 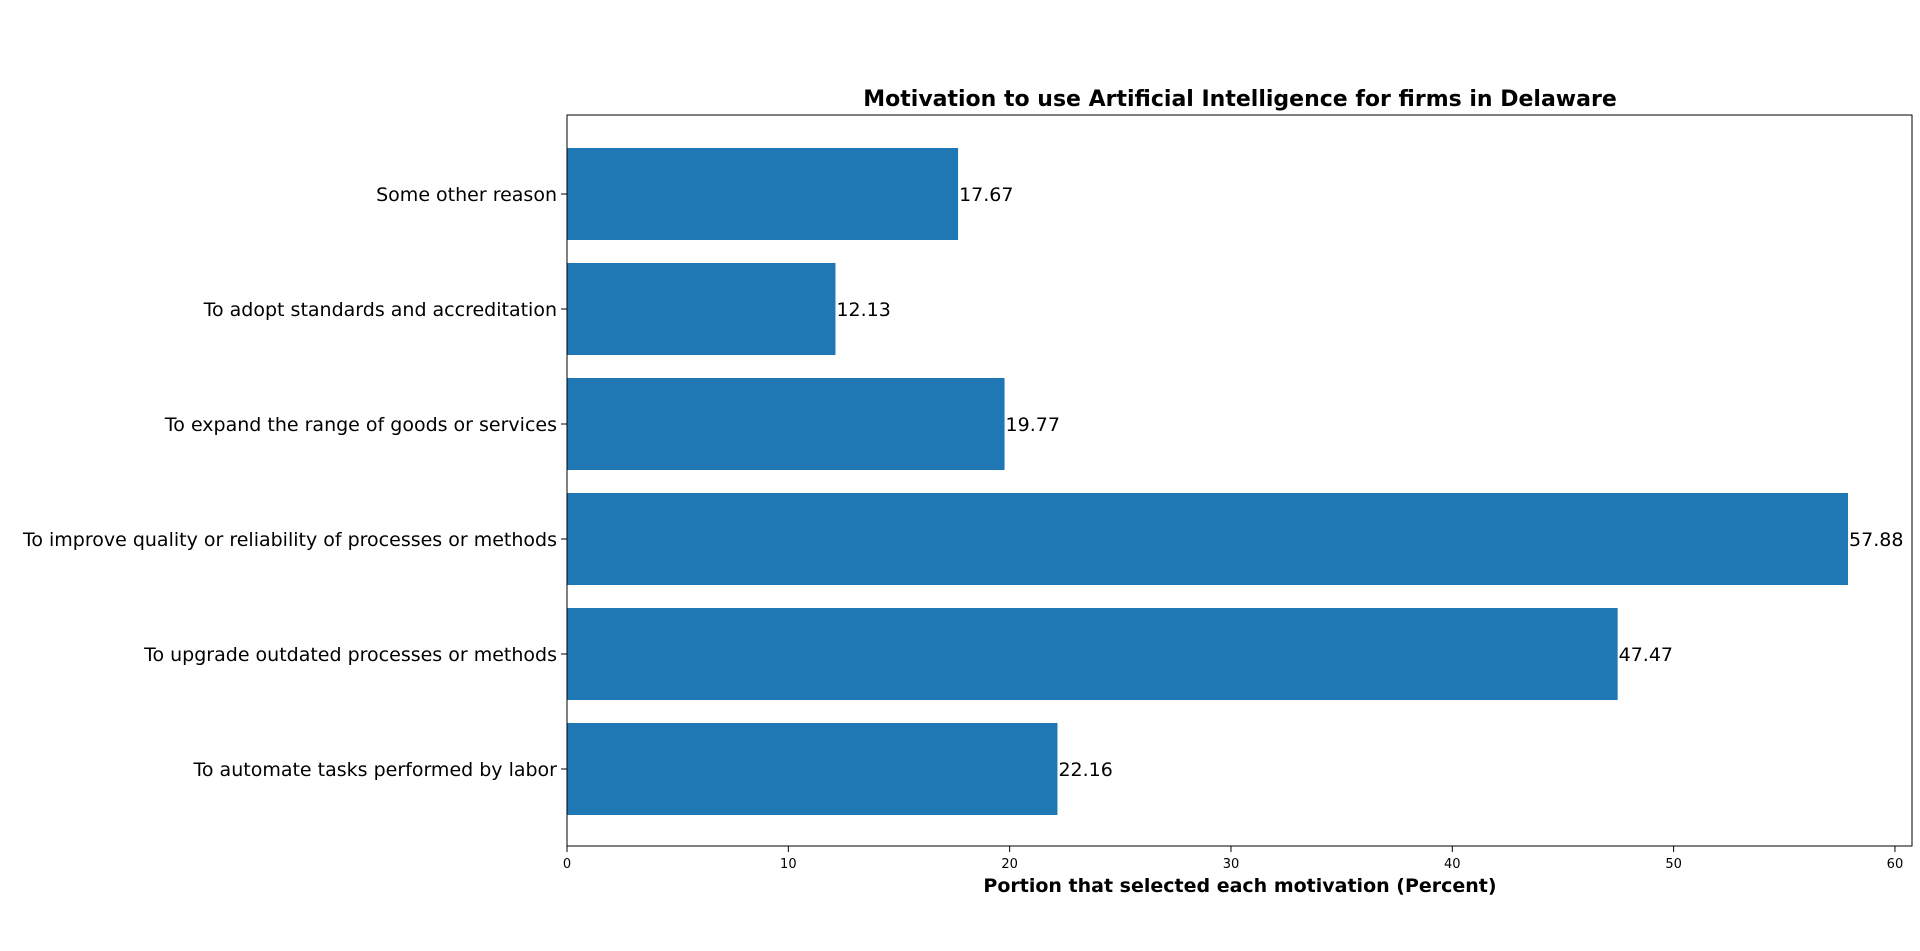 I want to click on bar-value-label: 22.16, so click(x=1085, y=770).